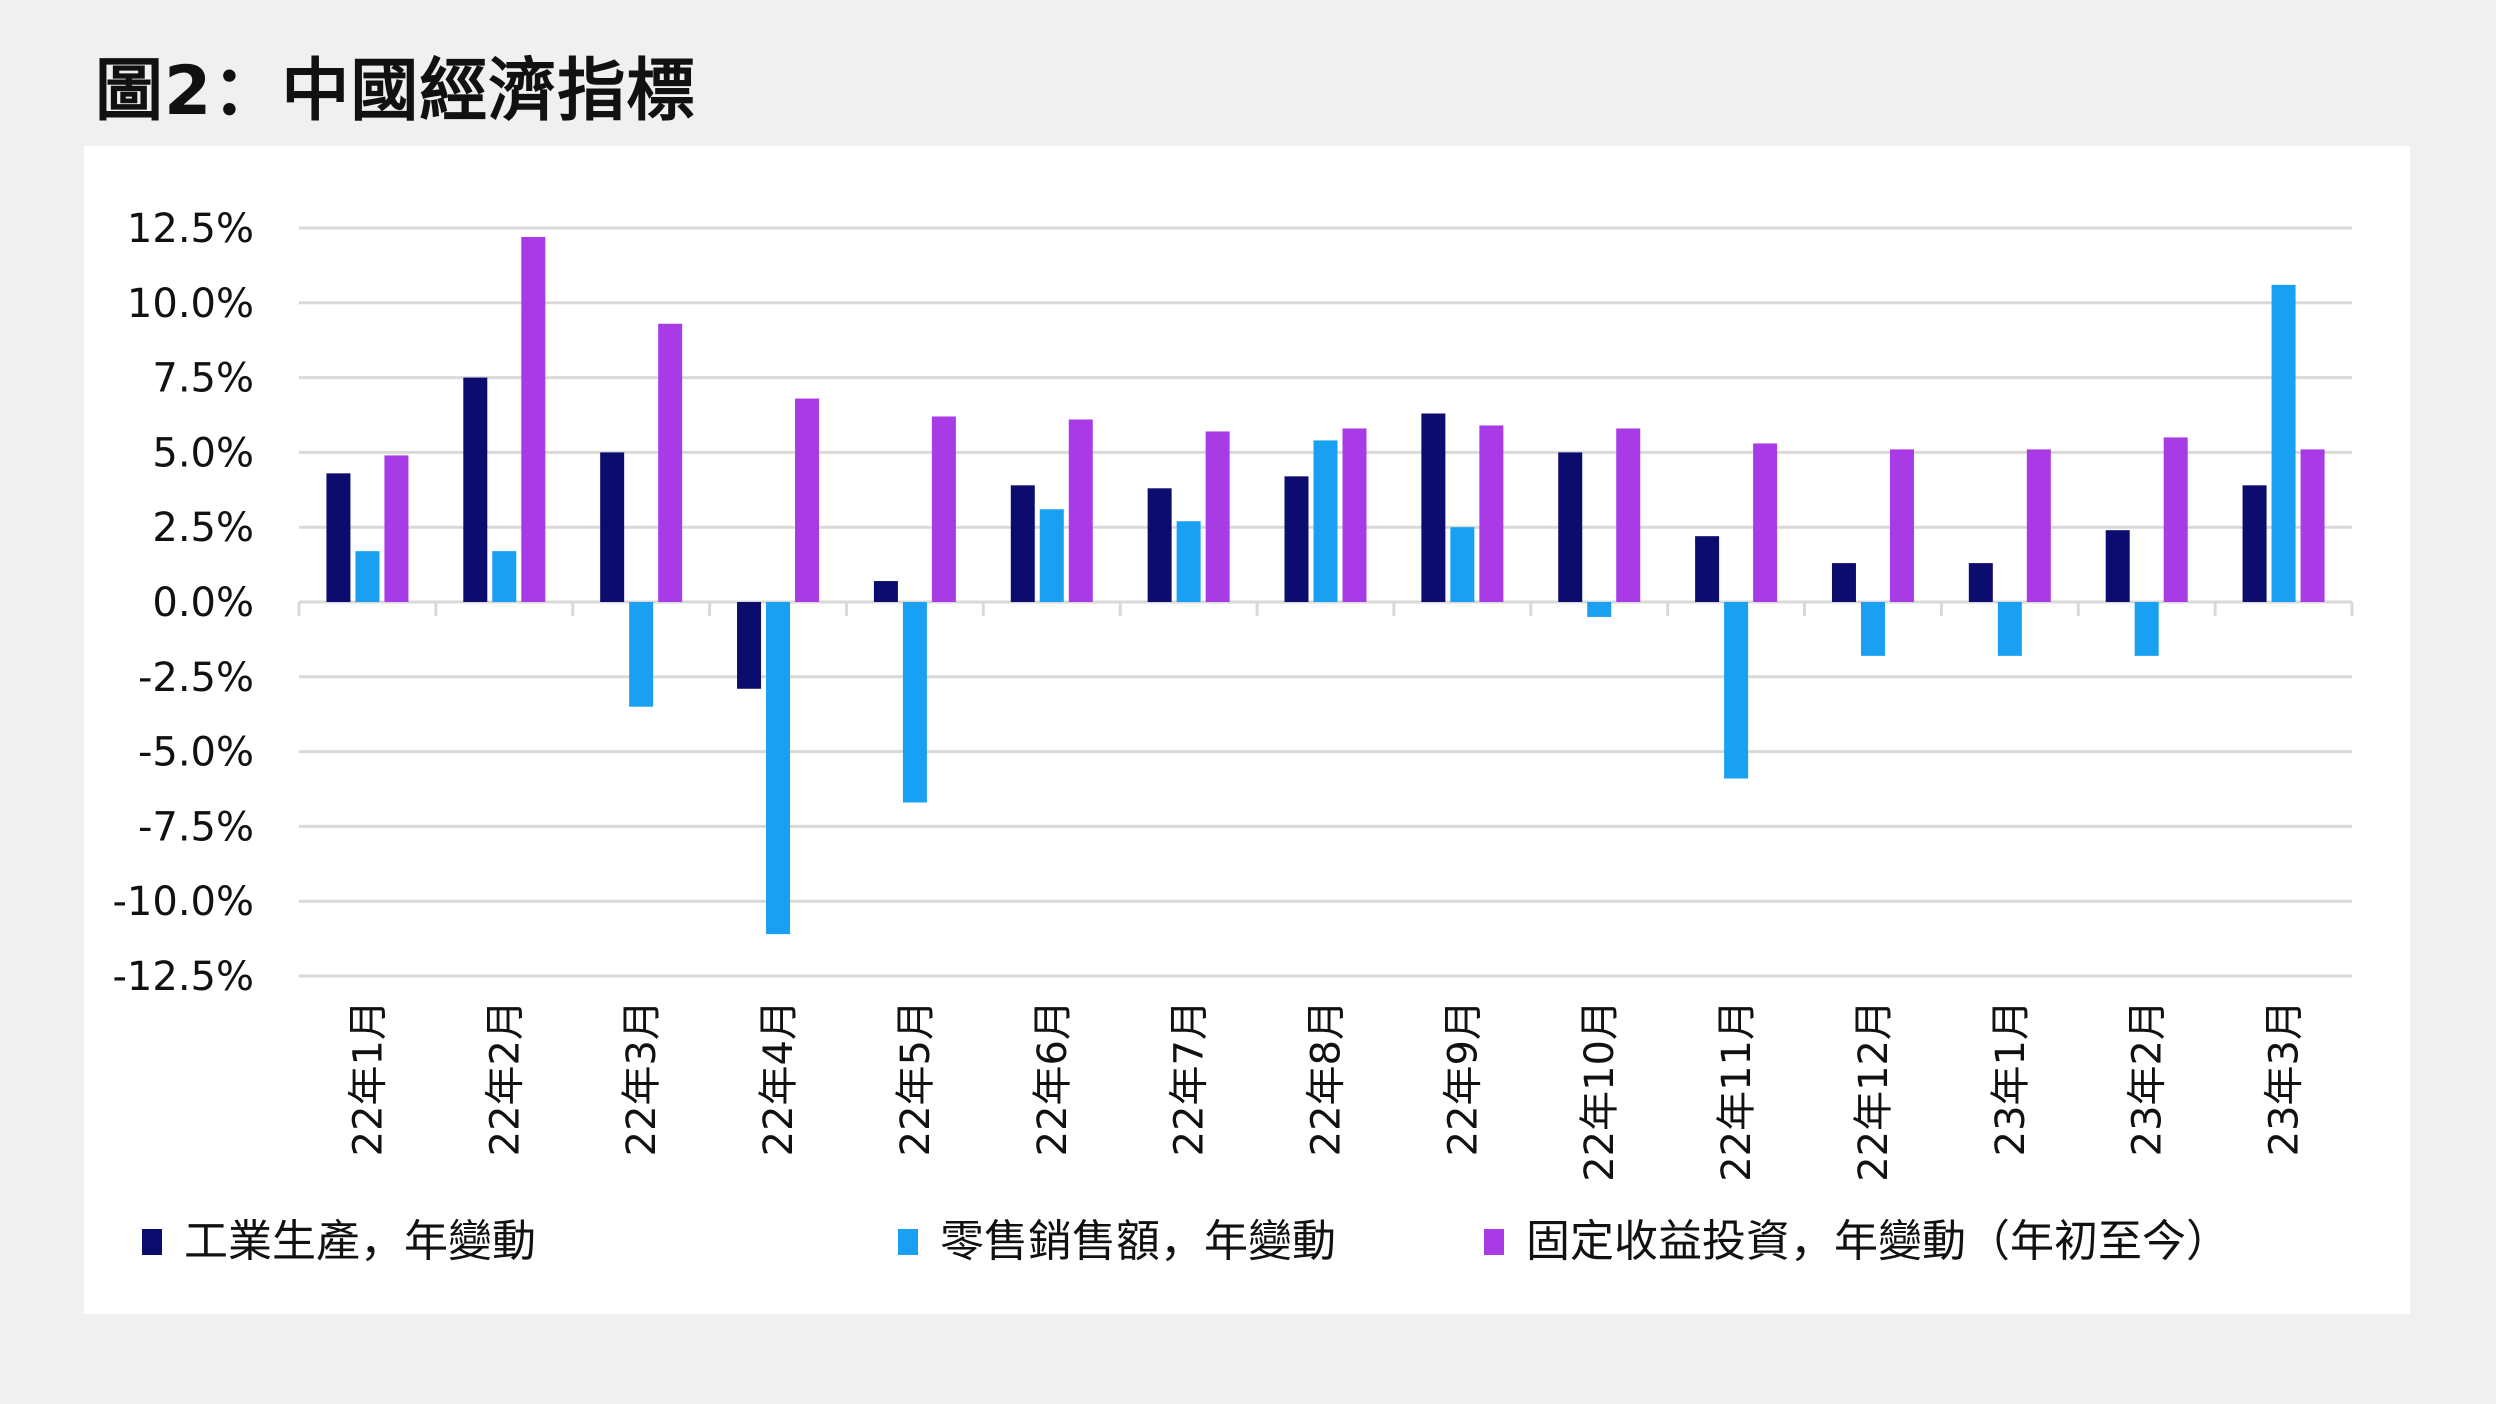 The image size is (2496, 1404). Describe the element at coordinates (203, 603) in the screenshot. I see `y-tick-label: 0.0%` at that location.